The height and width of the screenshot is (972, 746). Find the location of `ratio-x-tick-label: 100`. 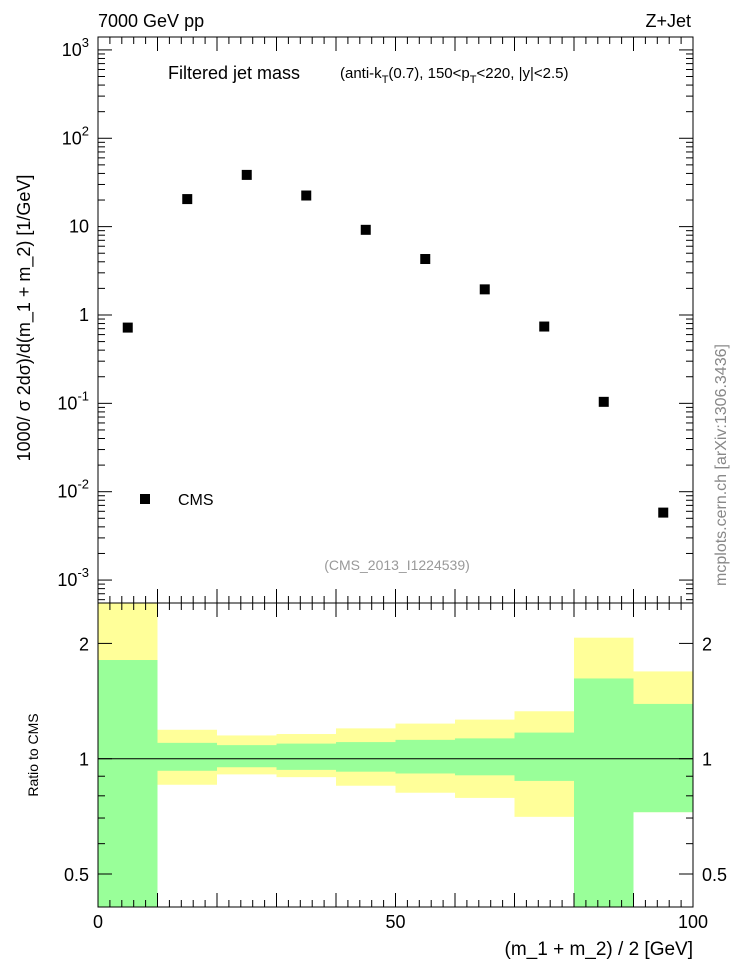

ratio-x-tick-label: 100 is located at coordinates (693, 922).